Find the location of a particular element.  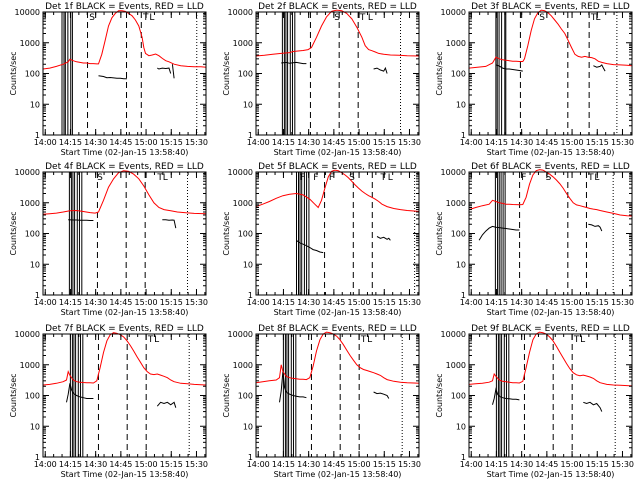

panel-title: Det 7f BLACK = Events, RED = LLD is located at coordinates (124, 329).